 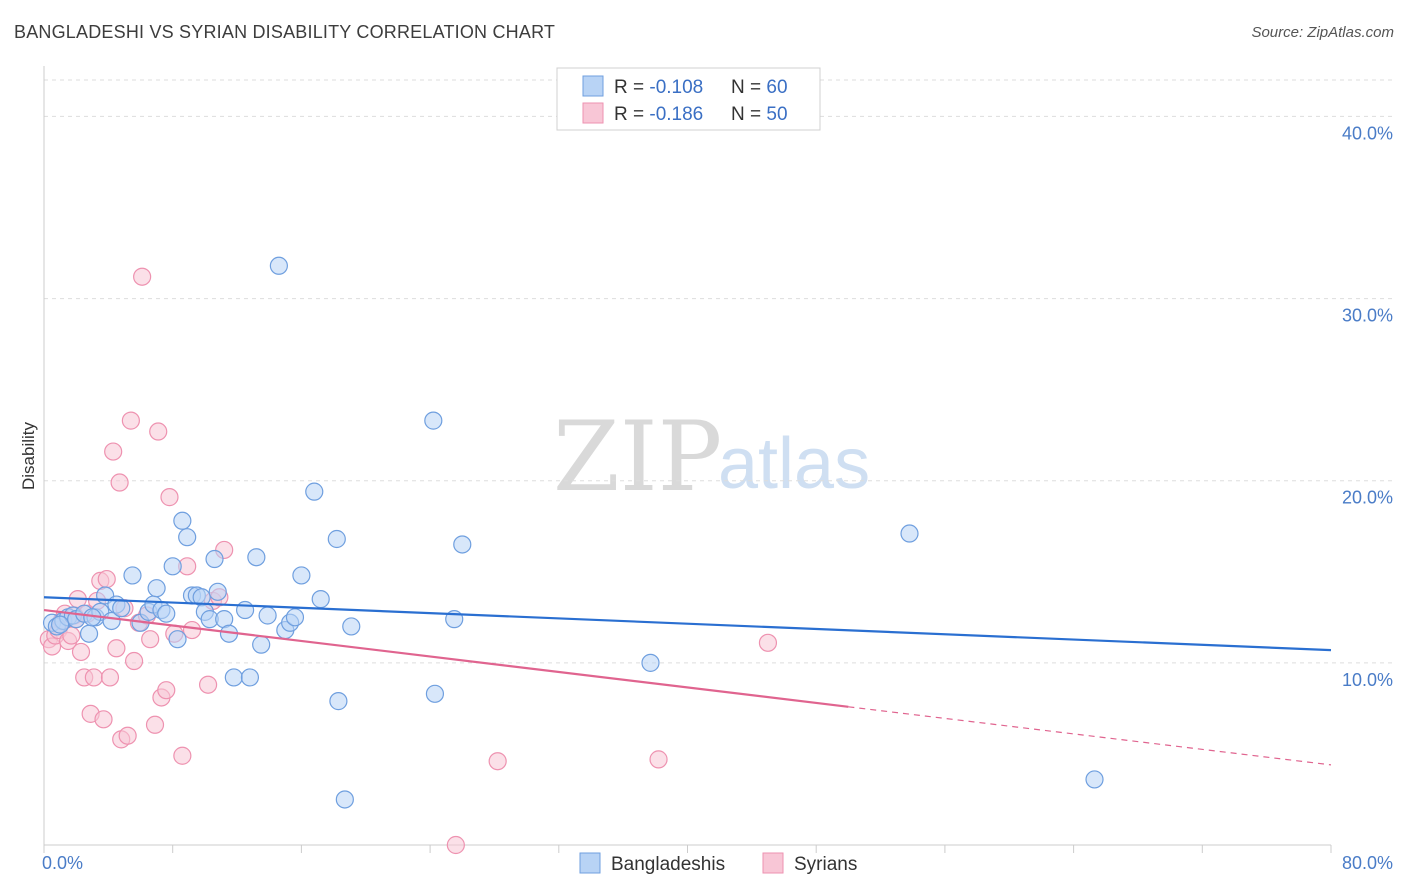 I want to click on legend-n-value-1: 60, so click(x=776, y=87).